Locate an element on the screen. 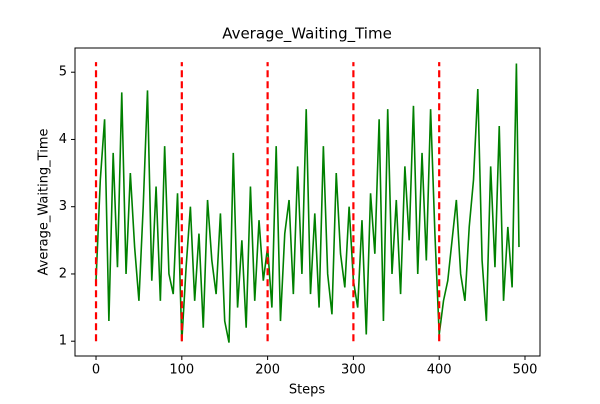 This screenshot has width=600, height=404. x-tick-label: 100 is located at coordinates (181, 370).